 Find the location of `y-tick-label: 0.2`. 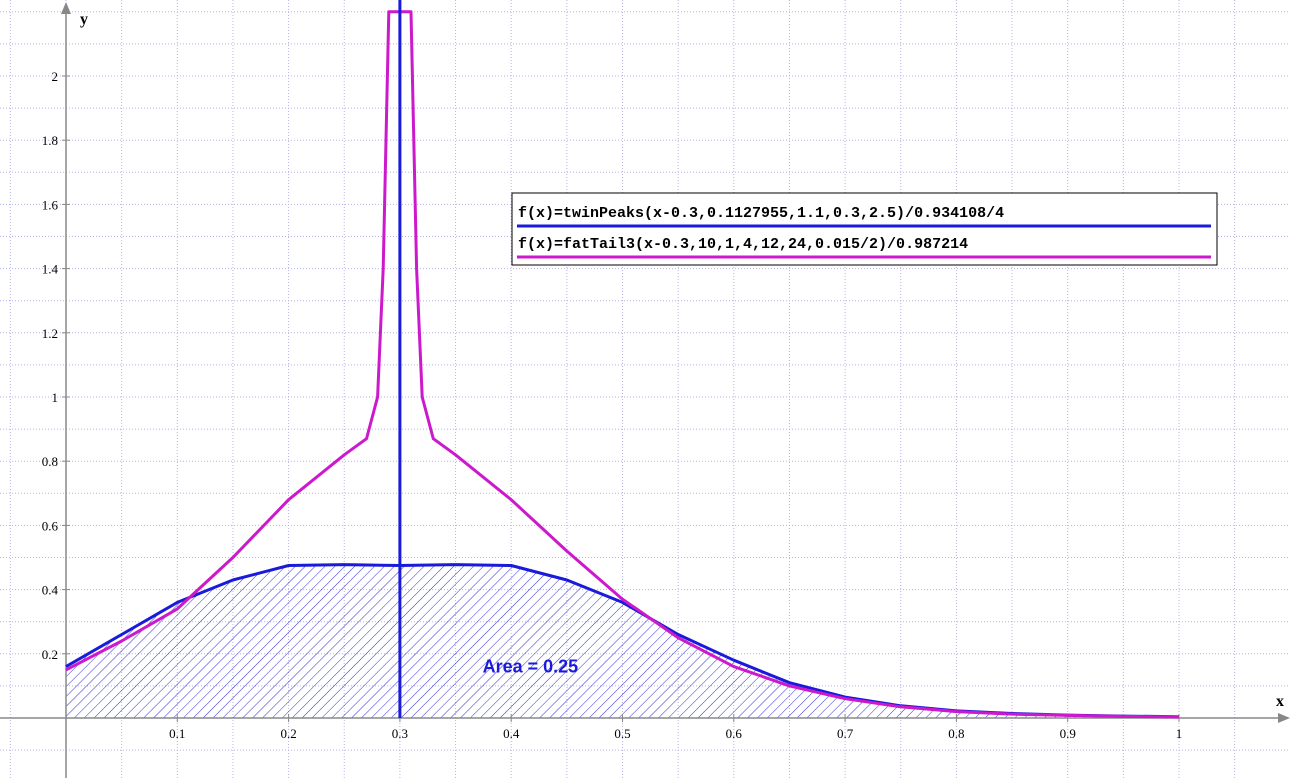

y-tick-label: 0.2 is located at coordinates (50, 654).